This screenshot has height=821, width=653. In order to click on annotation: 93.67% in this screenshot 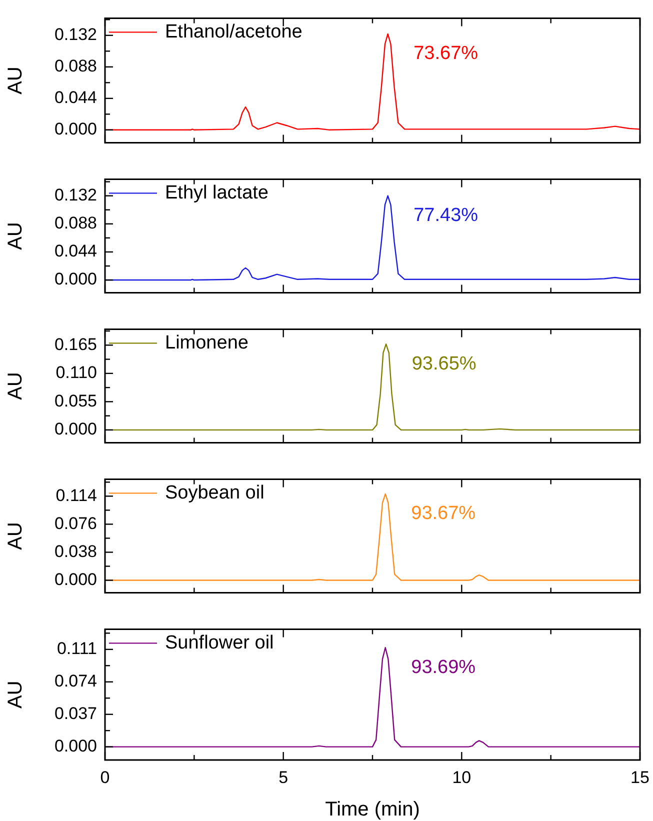, I will do `click(443, 513)`.